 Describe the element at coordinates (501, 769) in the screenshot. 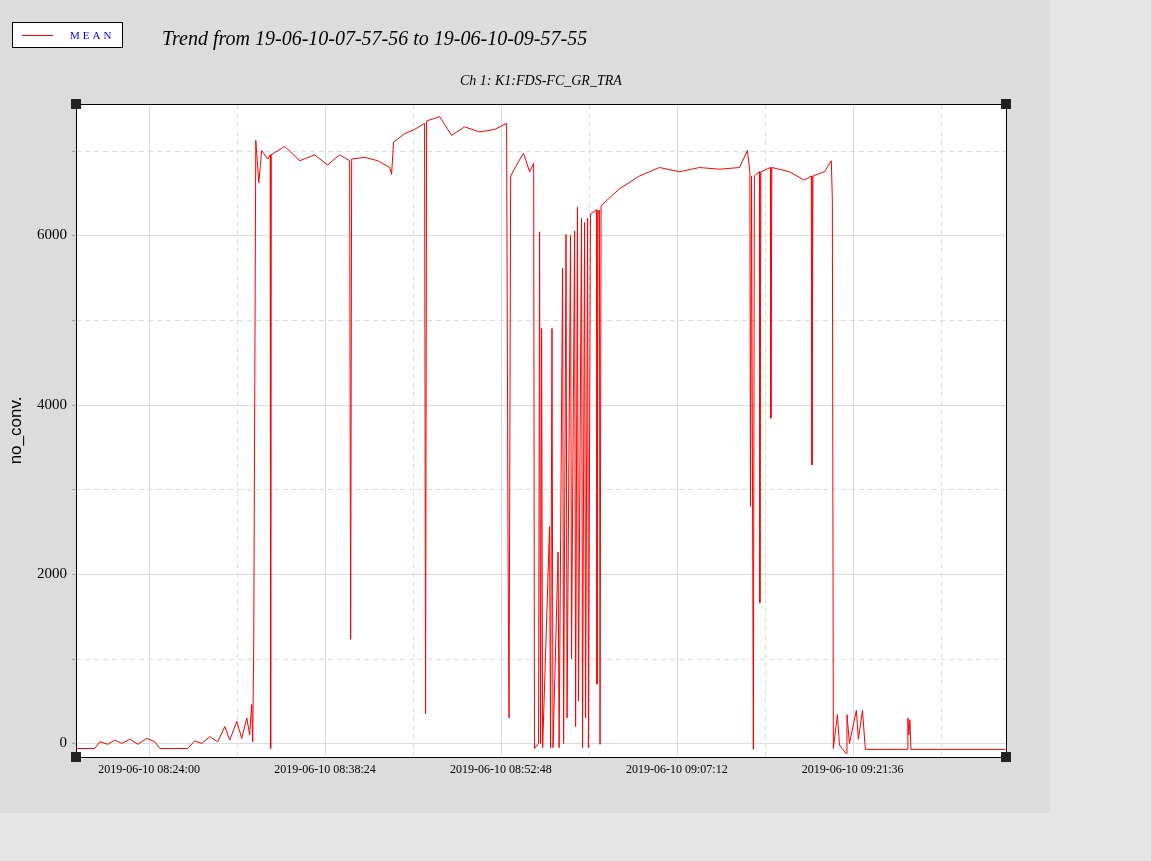

I see `x-tick-label: 2019-06-10 08:52:48` at that location.